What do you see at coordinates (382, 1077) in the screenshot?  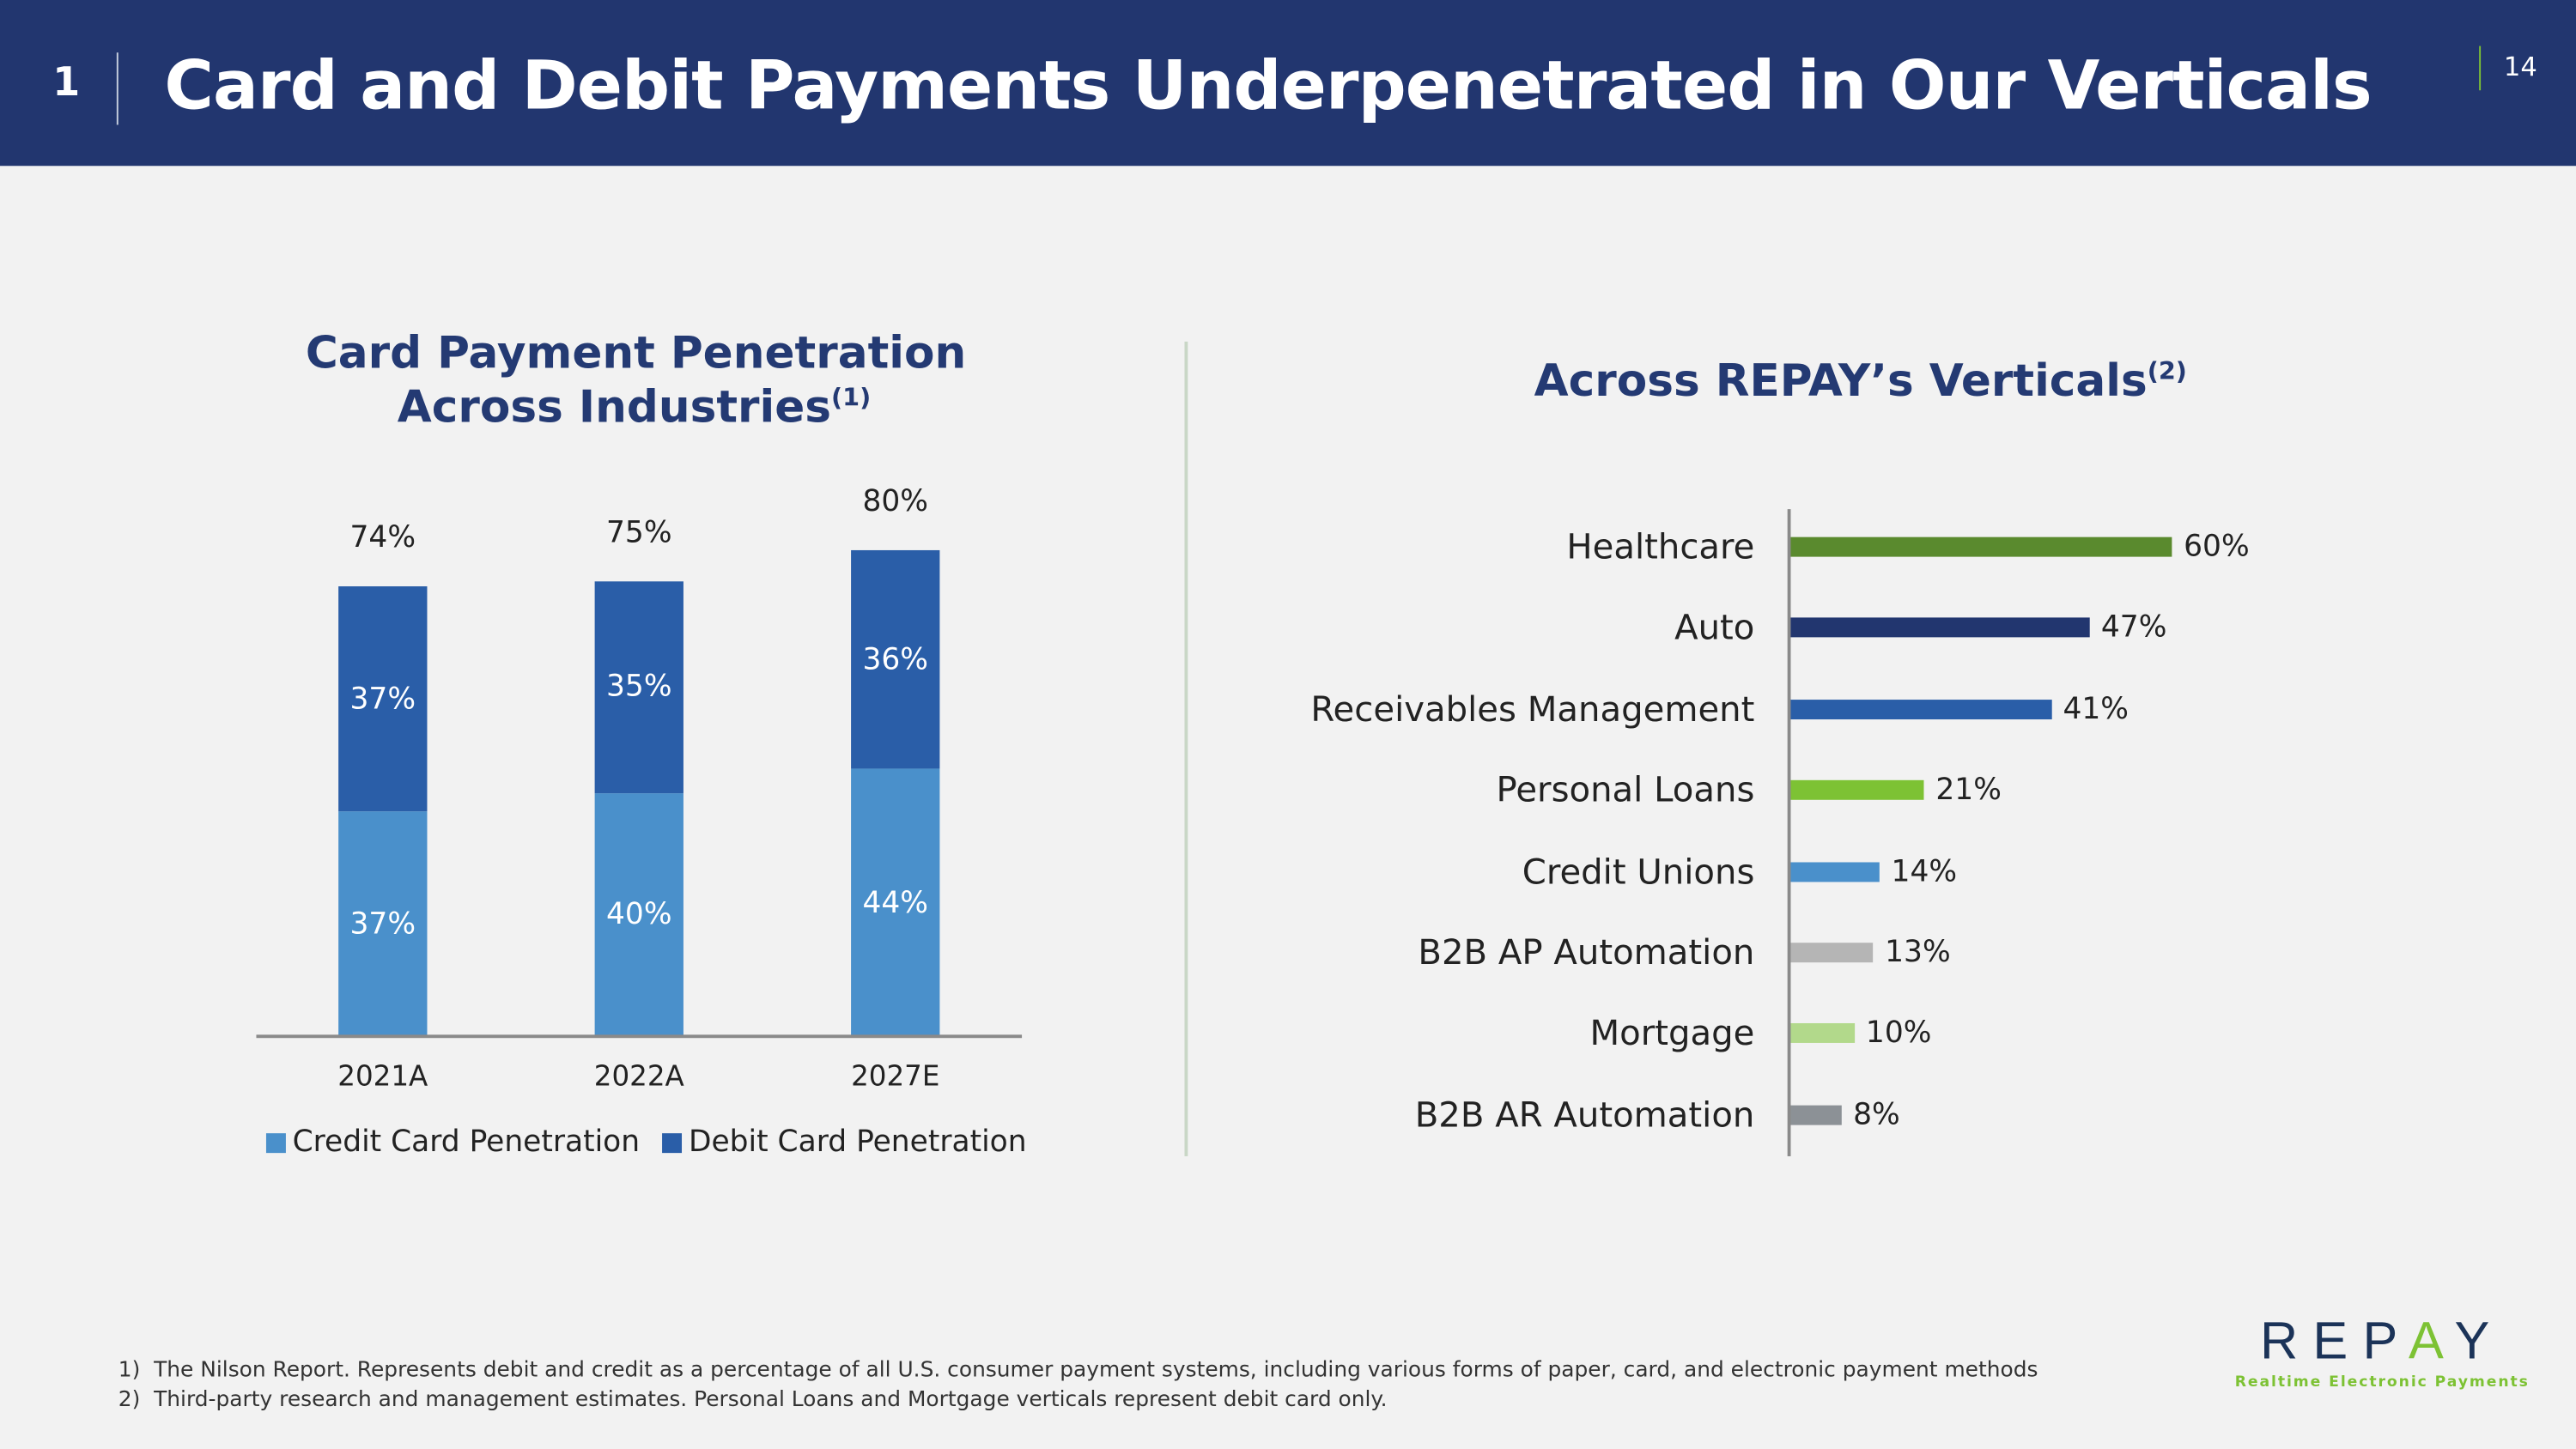 I see `x-tick-label: 2021A` at bounding box center [382, 1077].